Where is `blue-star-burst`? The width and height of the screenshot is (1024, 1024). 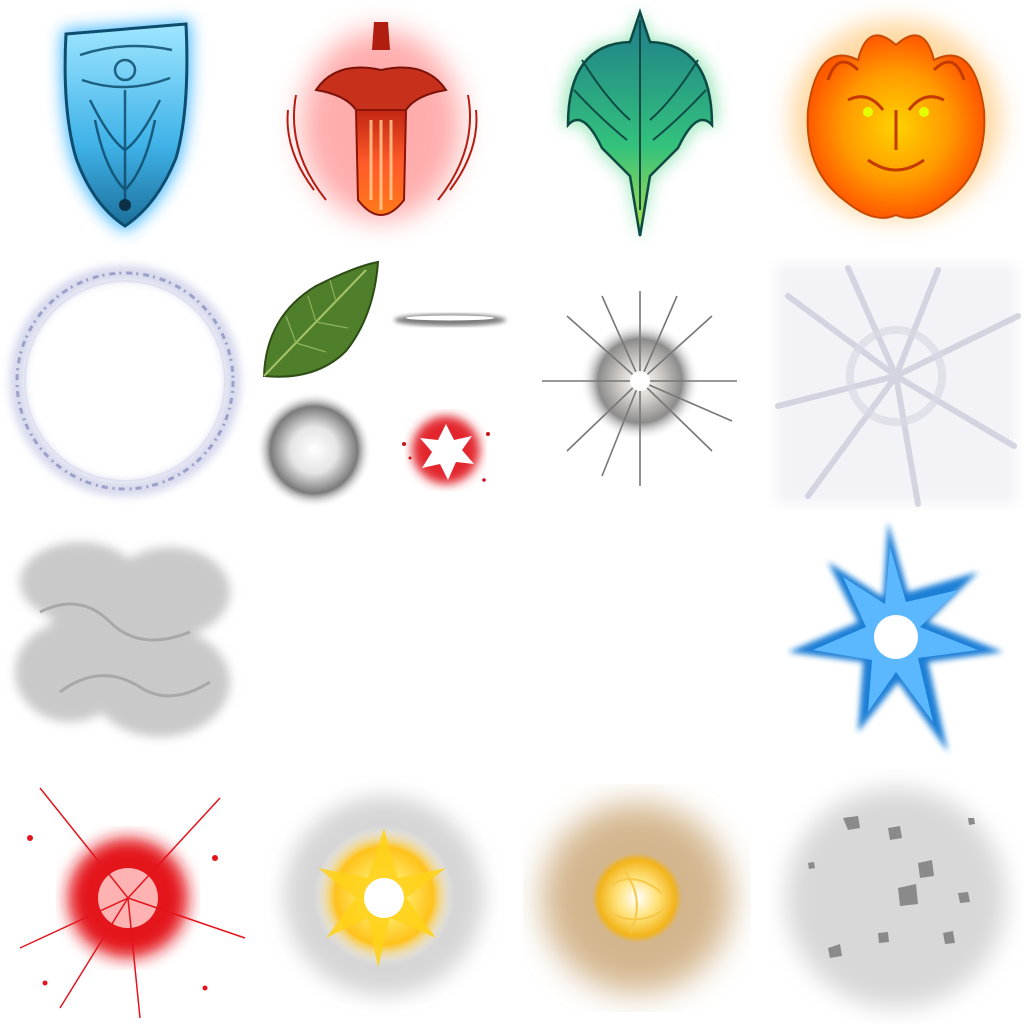
blue-star-burst is located at coordinates (896, 640).